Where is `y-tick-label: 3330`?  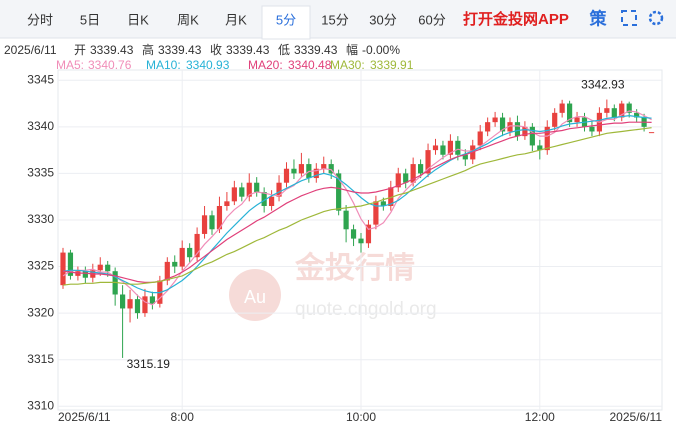 y-tick-label: 3330 is located at coordinates (40, 219).